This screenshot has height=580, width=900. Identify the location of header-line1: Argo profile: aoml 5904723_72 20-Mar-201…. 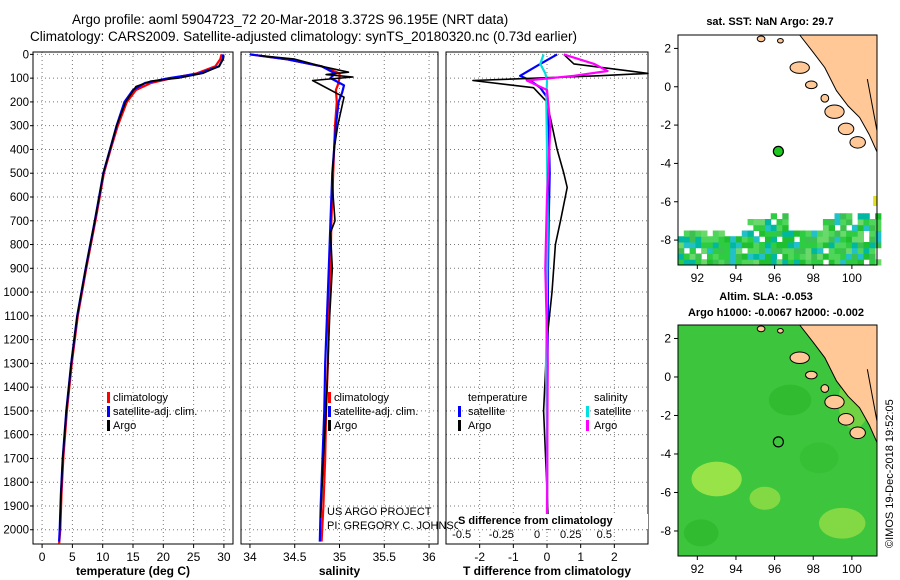
(290, 19).